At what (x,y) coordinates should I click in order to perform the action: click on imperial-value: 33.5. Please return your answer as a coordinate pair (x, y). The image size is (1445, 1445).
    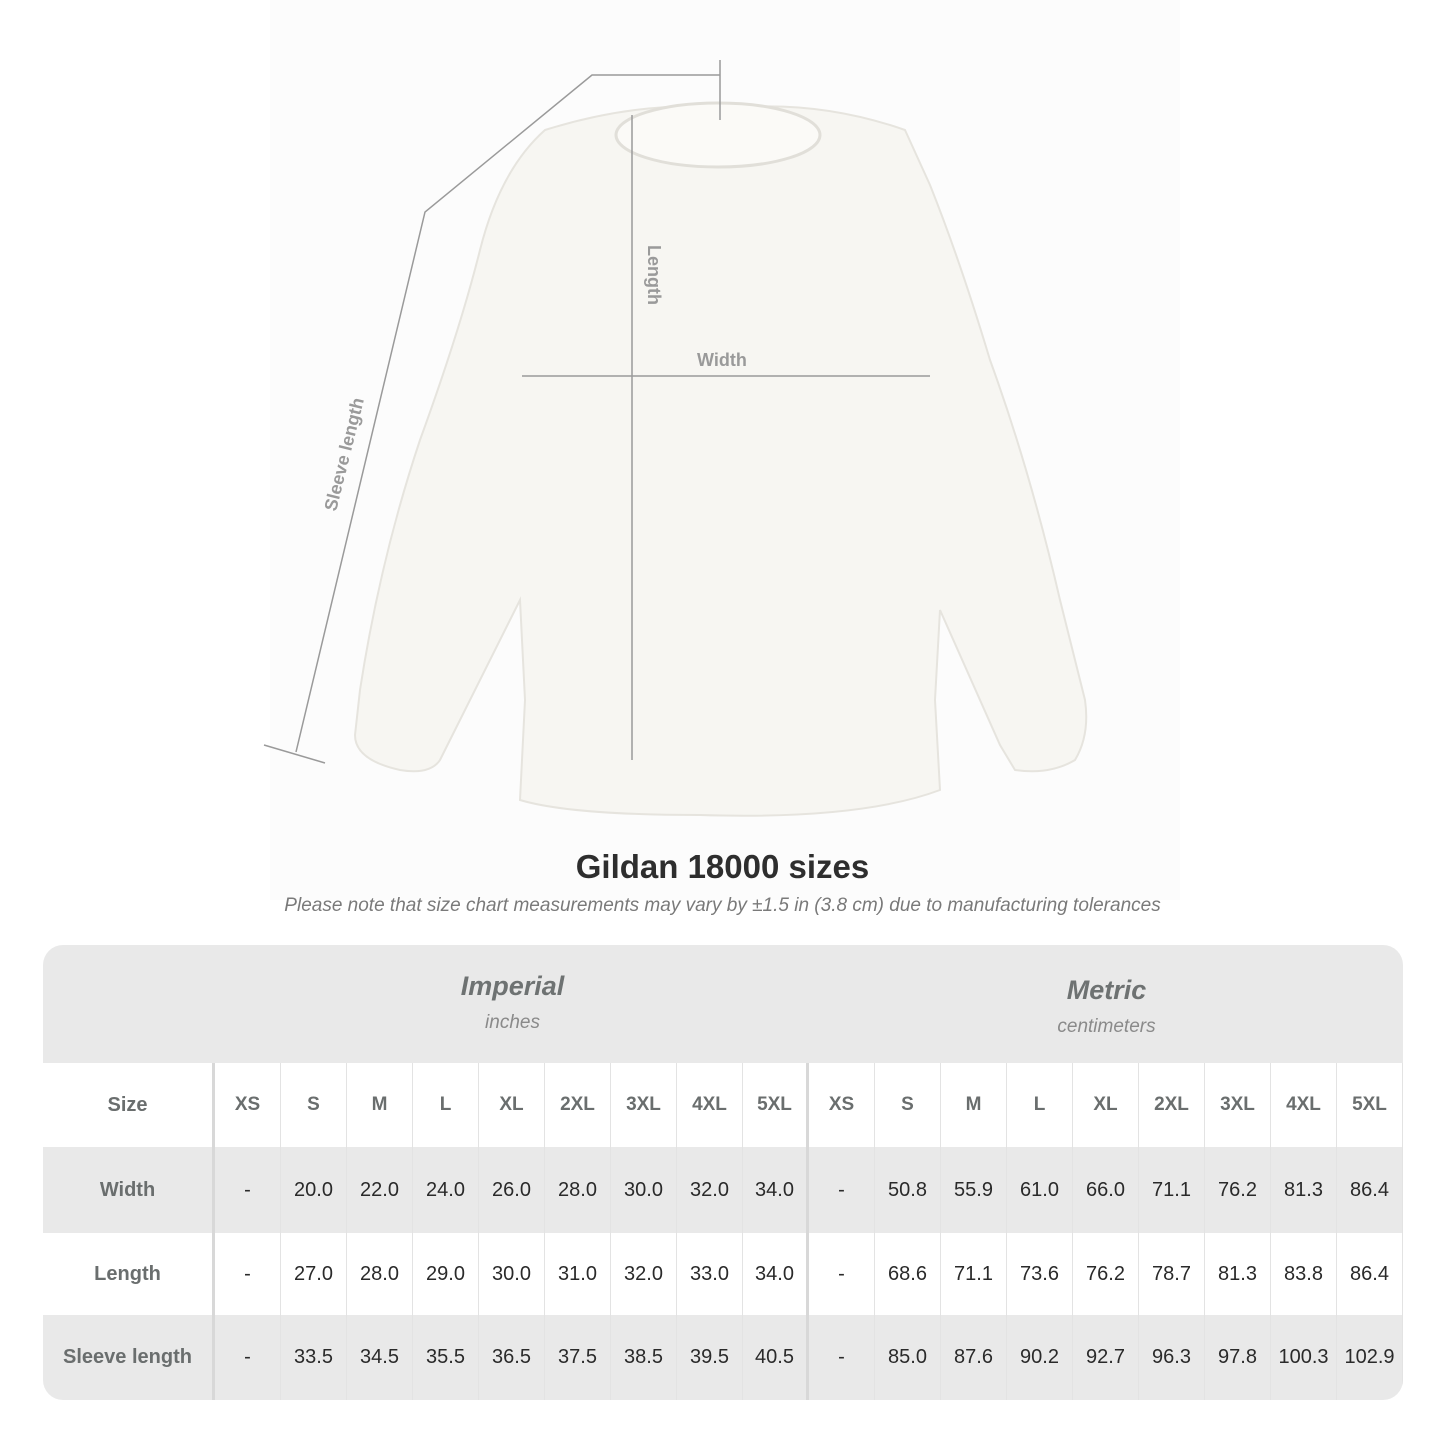
    Looking at the image, I should click on (314, 1357).